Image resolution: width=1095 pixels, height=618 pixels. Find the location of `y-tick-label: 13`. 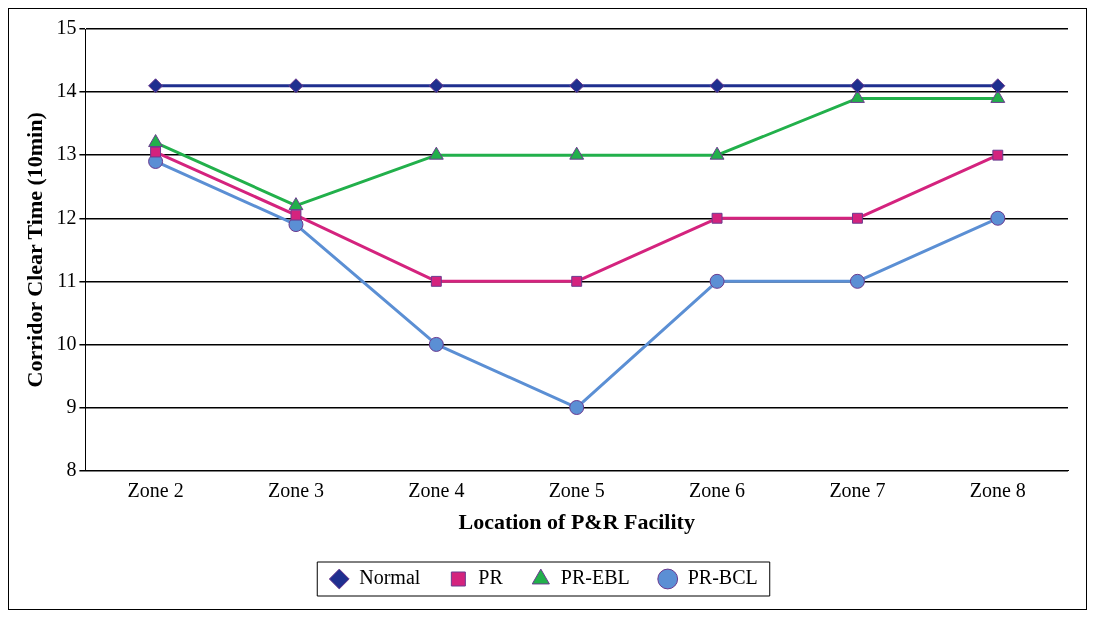

y-tick-label: 13 is located at coordinates (66, 153).